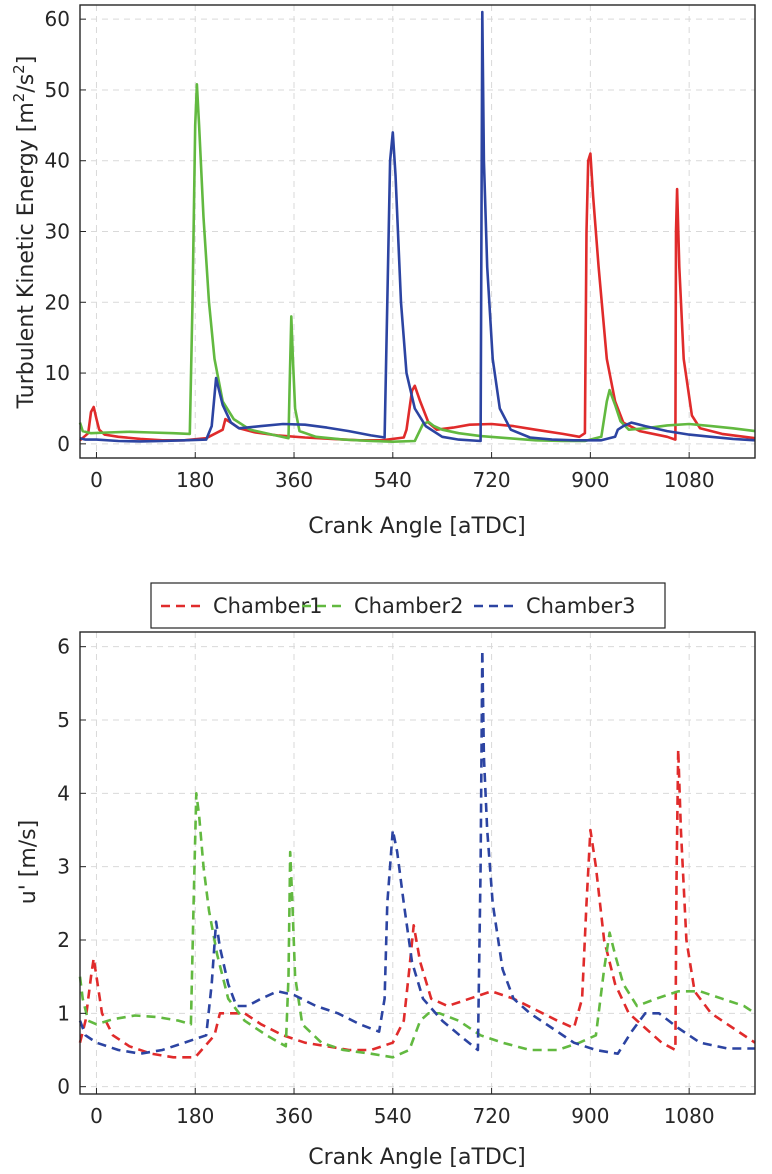 Image resolution: width=772 pixels, height=1174 pixels. I want to click on tke-x-axis-label: Crank Angle [aTDC], so click(417, 526).